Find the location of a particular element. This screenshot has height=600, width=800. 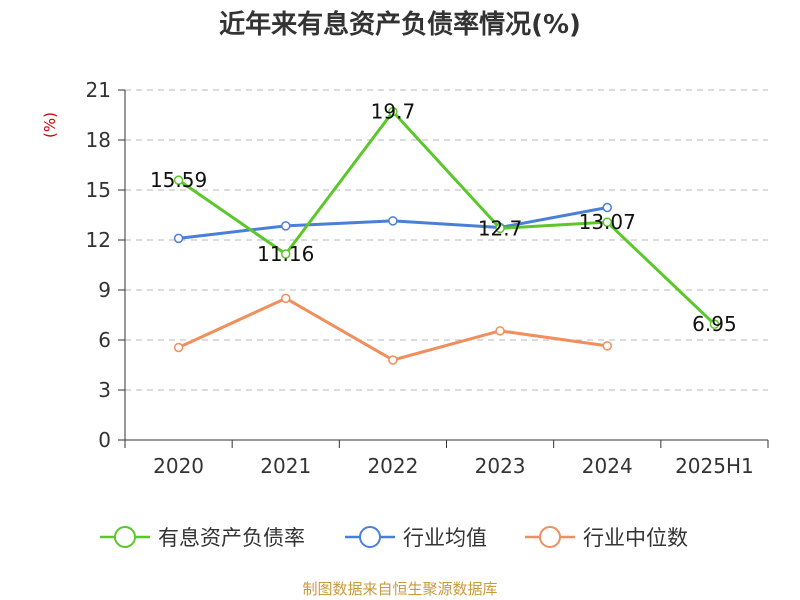

data-label: 11.16 is located at coordinates (285, 254).